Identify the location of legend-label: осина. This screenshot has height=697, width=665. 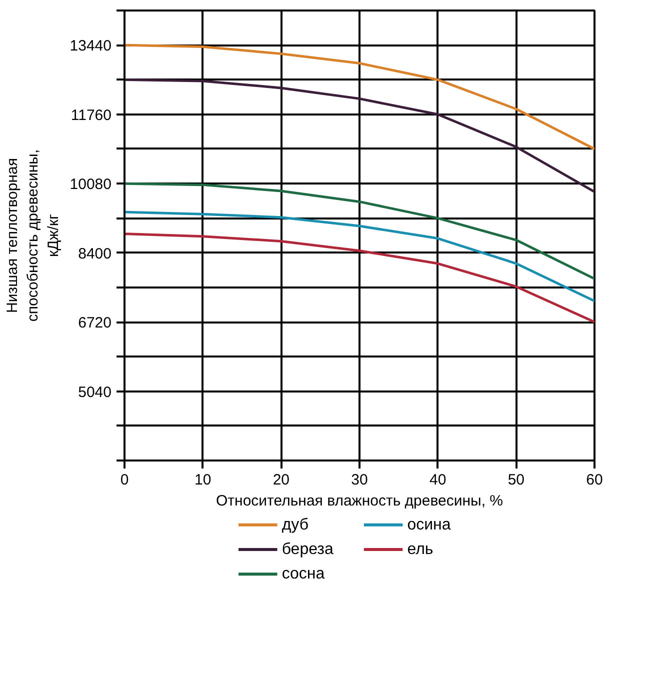
(429, 525).